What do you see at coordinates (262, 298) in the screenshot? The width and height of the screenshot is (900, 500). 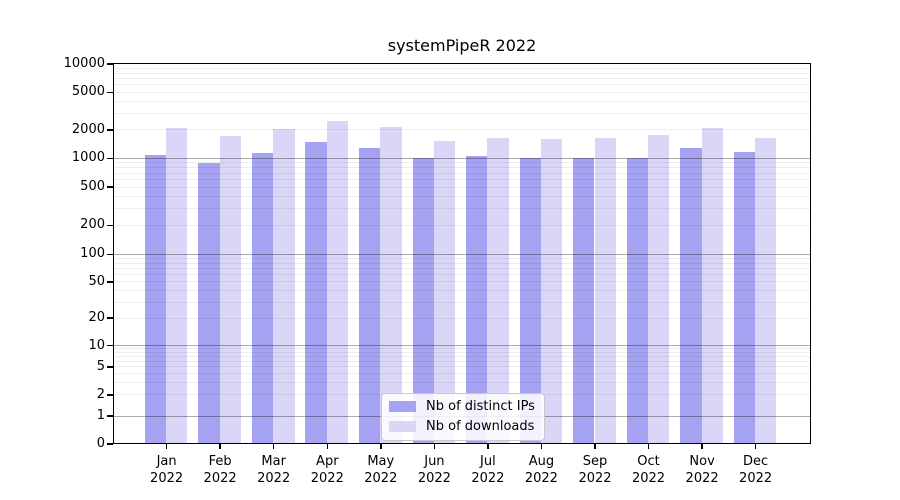 I see `bar-distinct-ips-mar` at bounding box center [262, 298].